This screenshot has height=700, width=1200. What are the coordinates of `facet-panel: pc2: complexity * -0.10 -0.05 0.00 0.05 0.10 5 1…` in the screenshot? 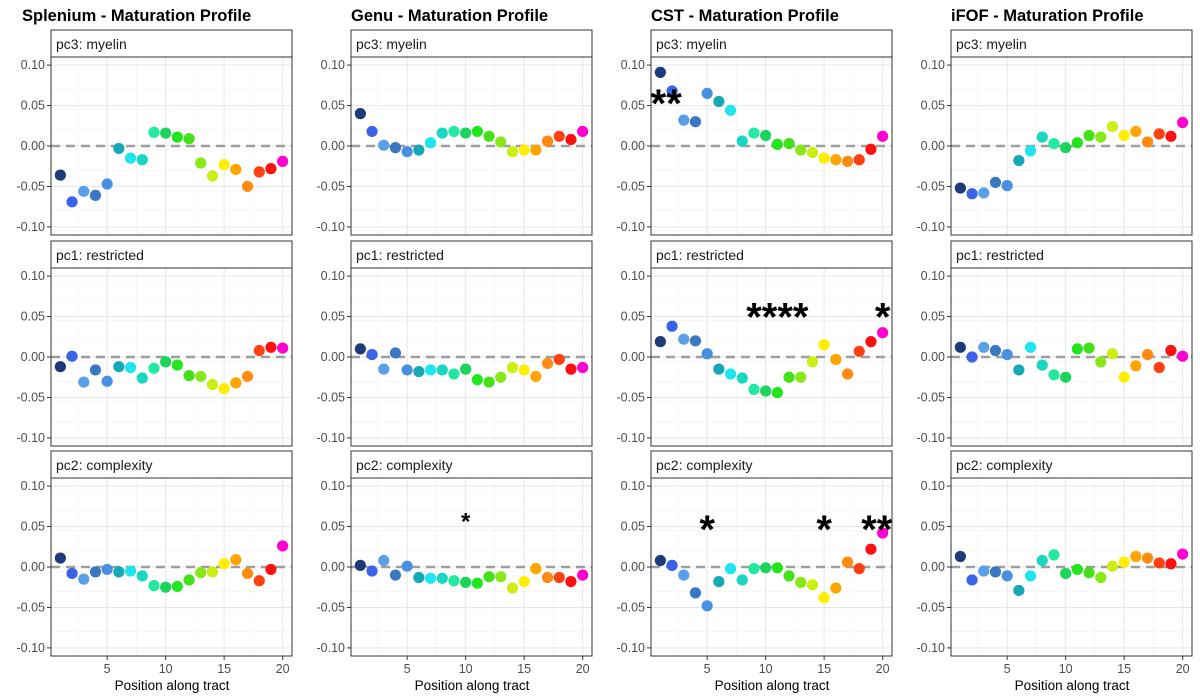 It's located at (455, 563).